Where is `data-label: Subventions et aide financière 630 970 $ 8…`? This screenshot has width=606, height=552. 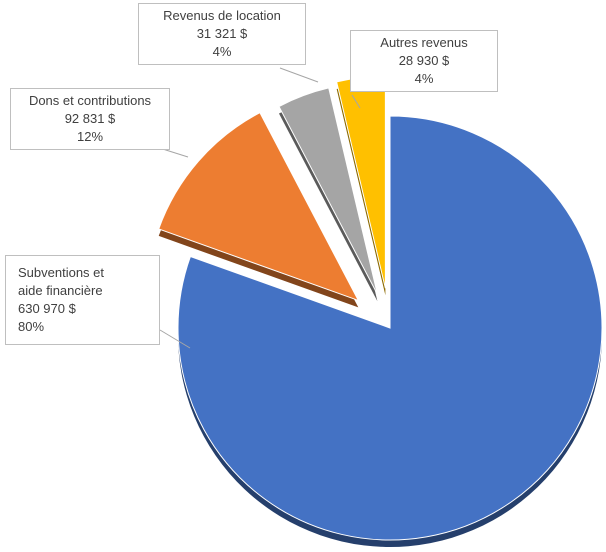
data-label: Subventions et aide financière 630 970 $ 8… is located at coordinates (82, 300).